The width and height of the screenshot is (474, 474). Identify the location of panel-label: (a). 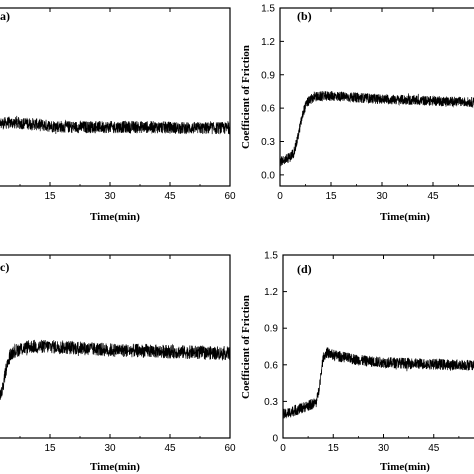
(5, 16).